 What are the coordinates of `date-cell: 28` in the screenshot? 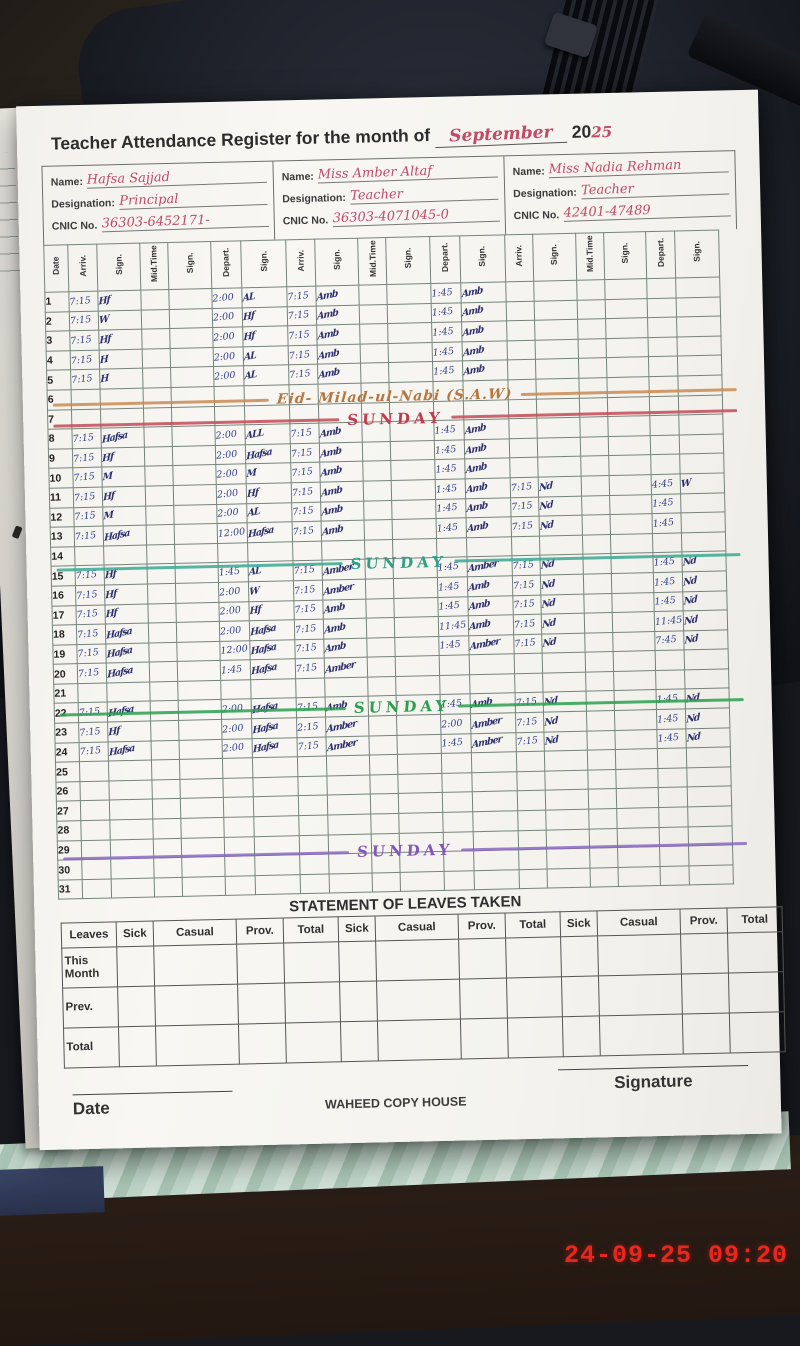 It's located at (69, 830).